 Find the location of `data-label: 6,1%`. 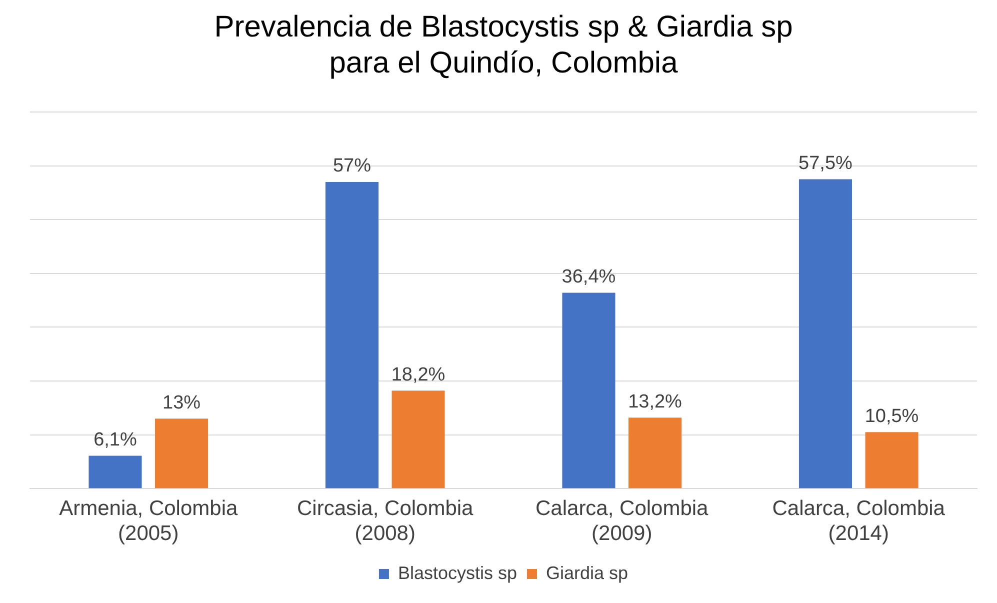

data-label: 6,1% is located at coordinates (115, 440).